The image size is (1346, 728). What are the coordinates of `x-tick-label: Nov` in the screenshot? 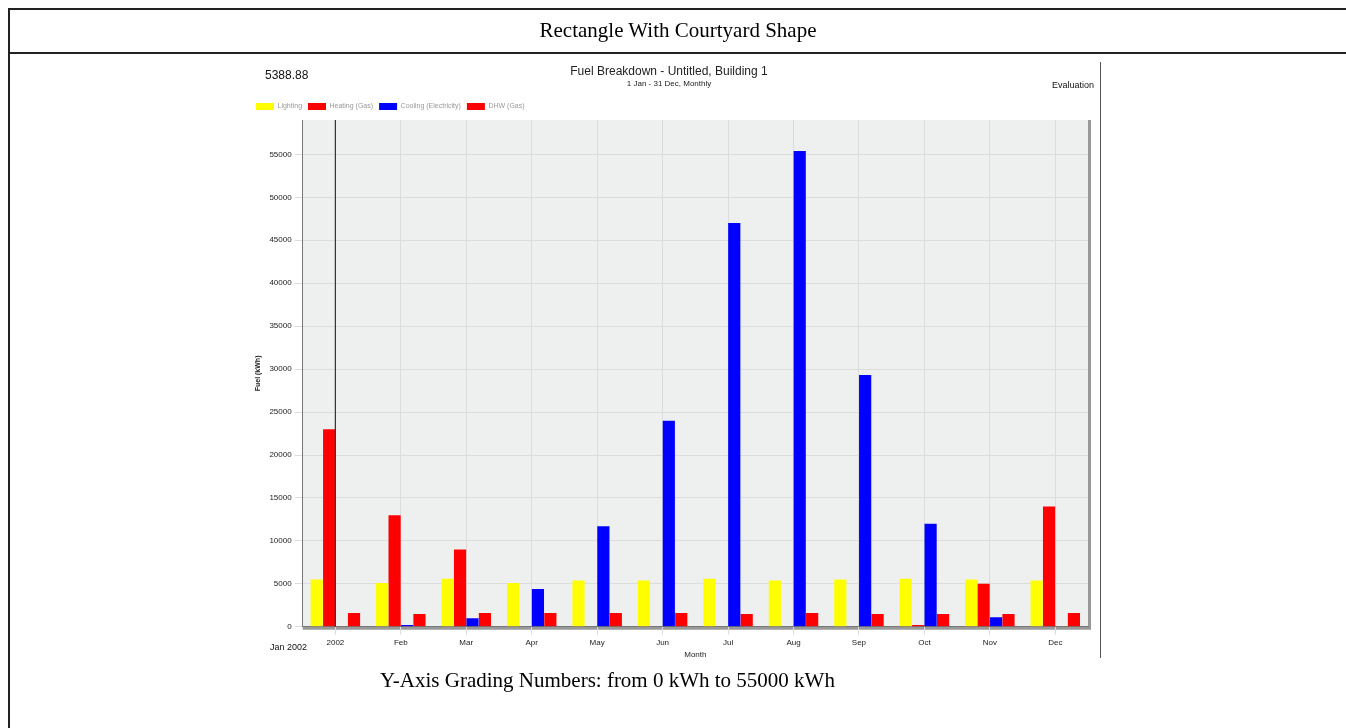 It's located at (989, 642).